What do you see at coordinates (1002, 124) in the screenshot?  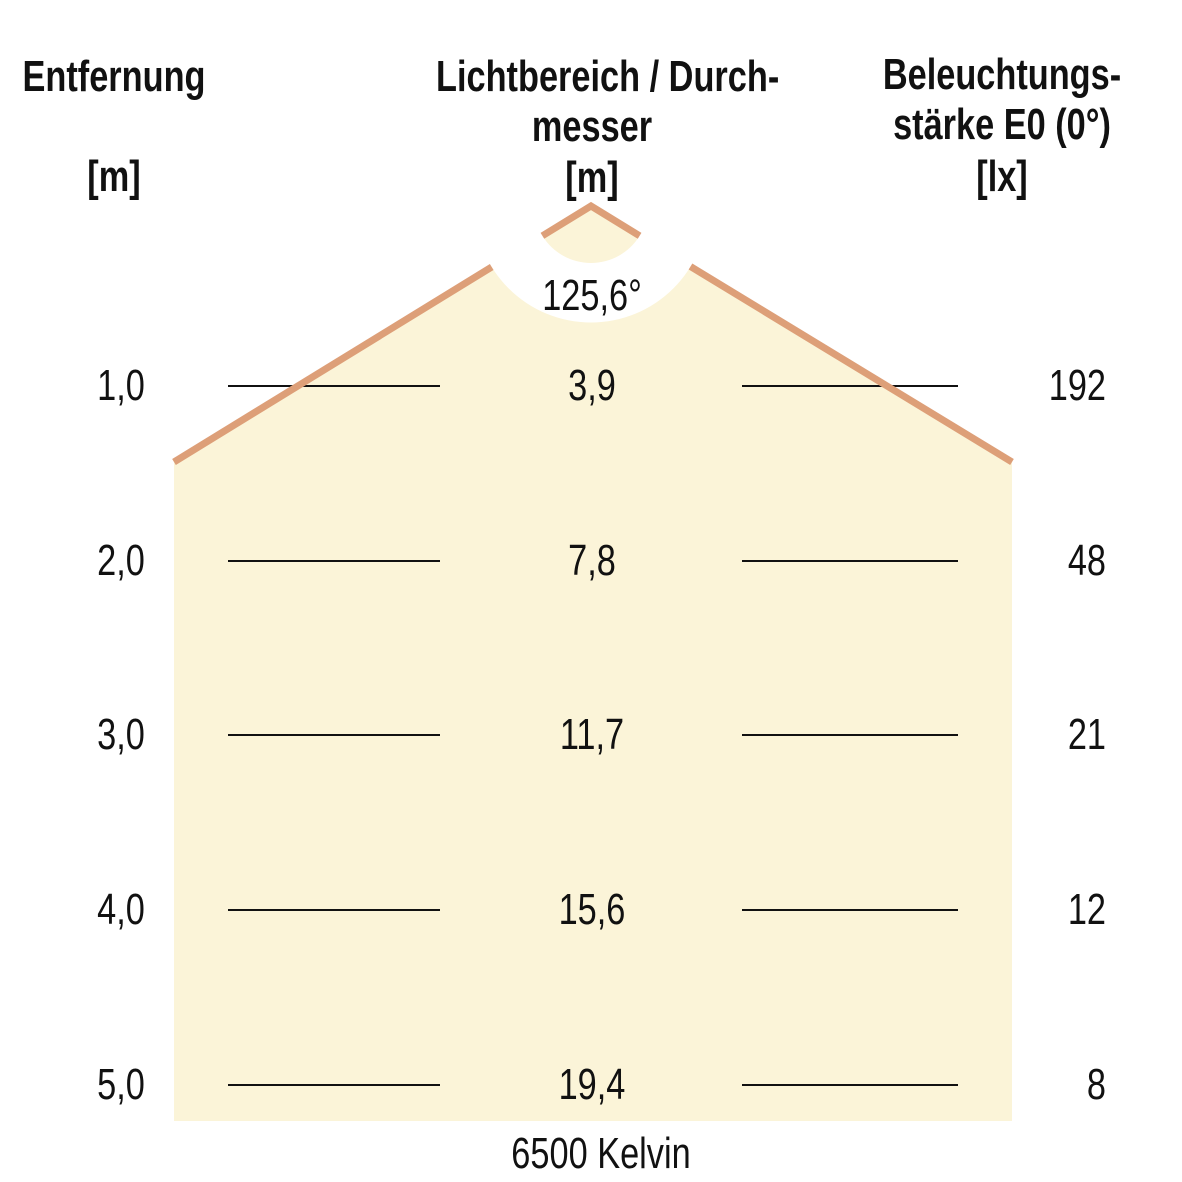 I see `header-illuminance-title-2: stärke E0 (0°)` at bounding box center [1002, 124].